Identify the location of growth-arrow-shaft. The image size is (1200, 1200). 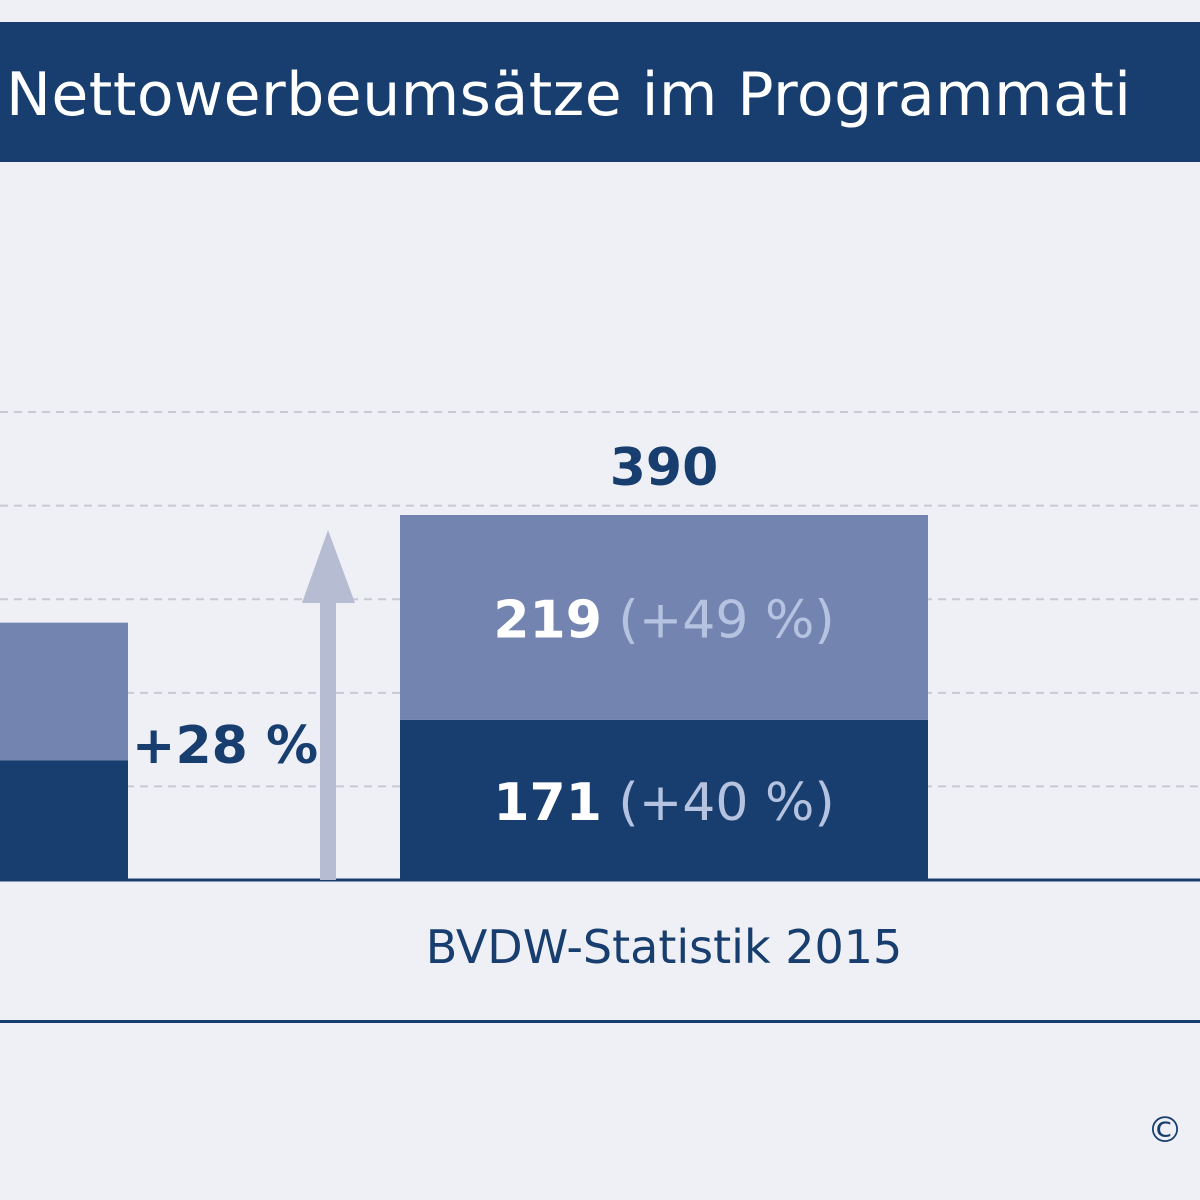
(328, 739).